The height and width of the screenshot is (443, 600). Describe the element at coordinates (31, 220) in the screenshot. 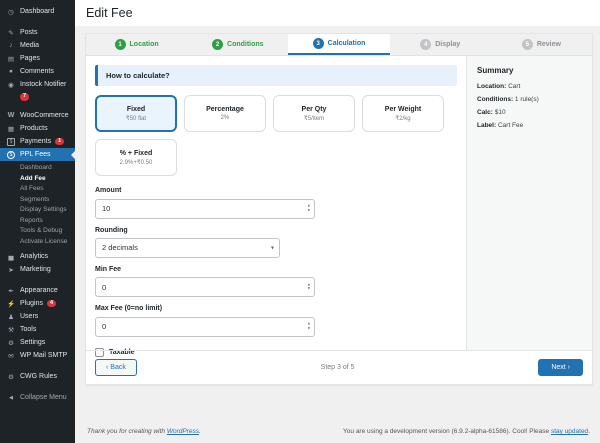

I see `submenu-item-reports: Reports` at that location.